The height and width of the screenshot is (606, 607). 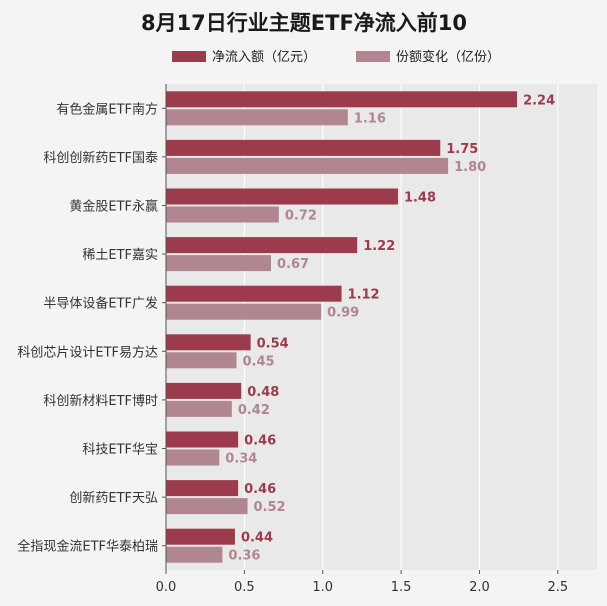 I want to click on x-tick-label: 0.0, so click(x=166, y=587).